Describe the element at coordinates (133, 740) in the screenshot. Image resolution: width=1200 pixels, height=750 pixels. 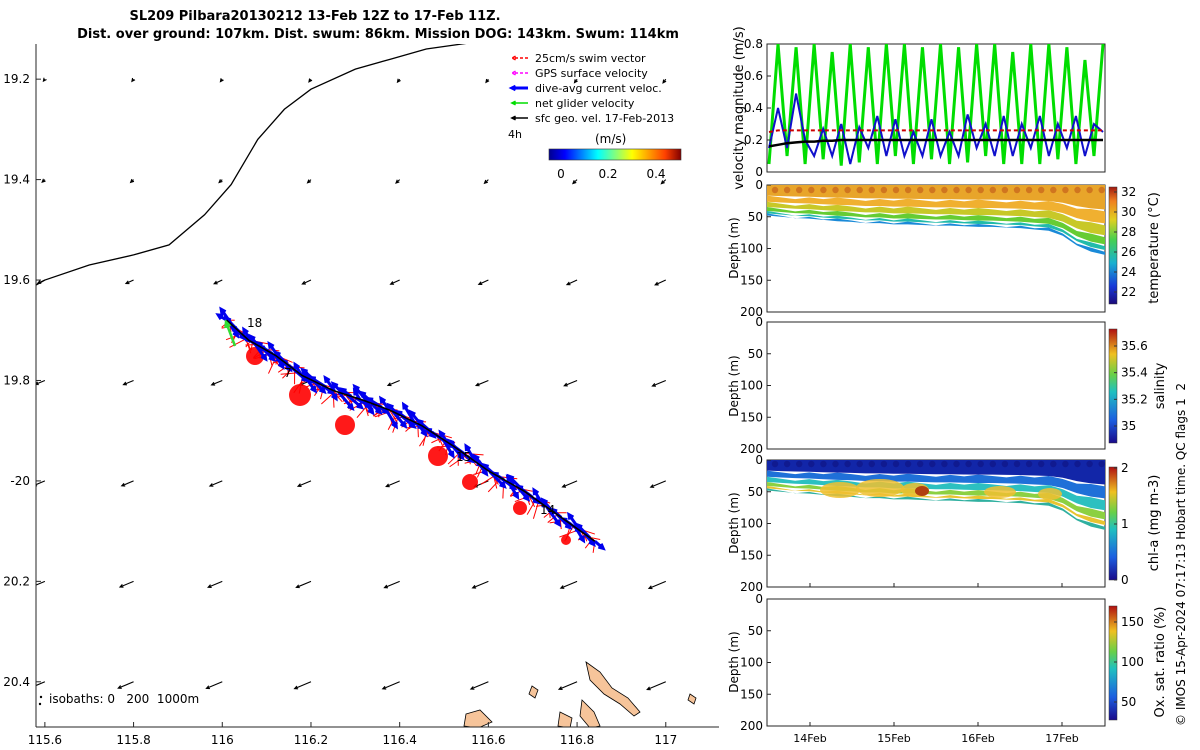
I see `map-x-tick-label: 115.8` at that location.